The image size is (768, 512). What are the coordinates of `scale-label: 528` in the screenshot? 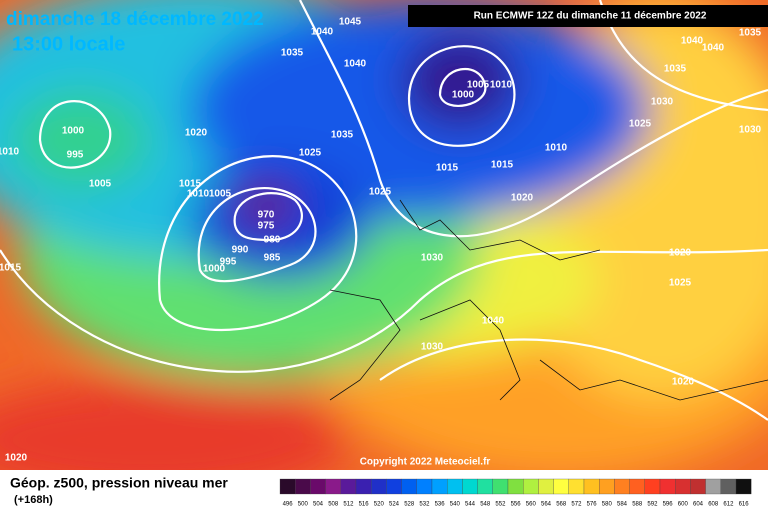 It's located at (409, 505).